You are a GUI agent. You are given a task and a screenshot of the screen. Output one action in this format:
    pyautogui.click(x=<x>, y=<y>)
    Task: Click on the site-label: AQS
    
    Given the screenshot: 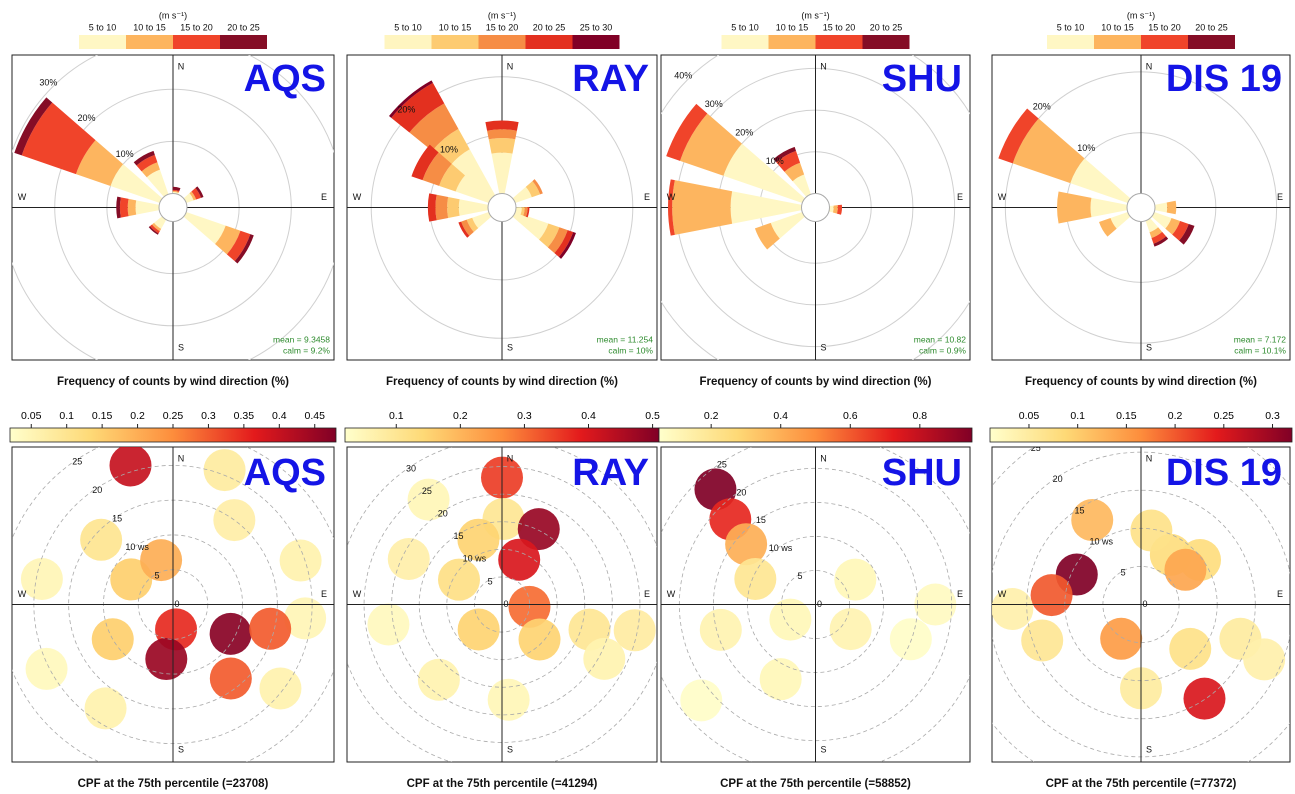 What is the action you would take?
    pyautogui.click(x=285, y=473)
    